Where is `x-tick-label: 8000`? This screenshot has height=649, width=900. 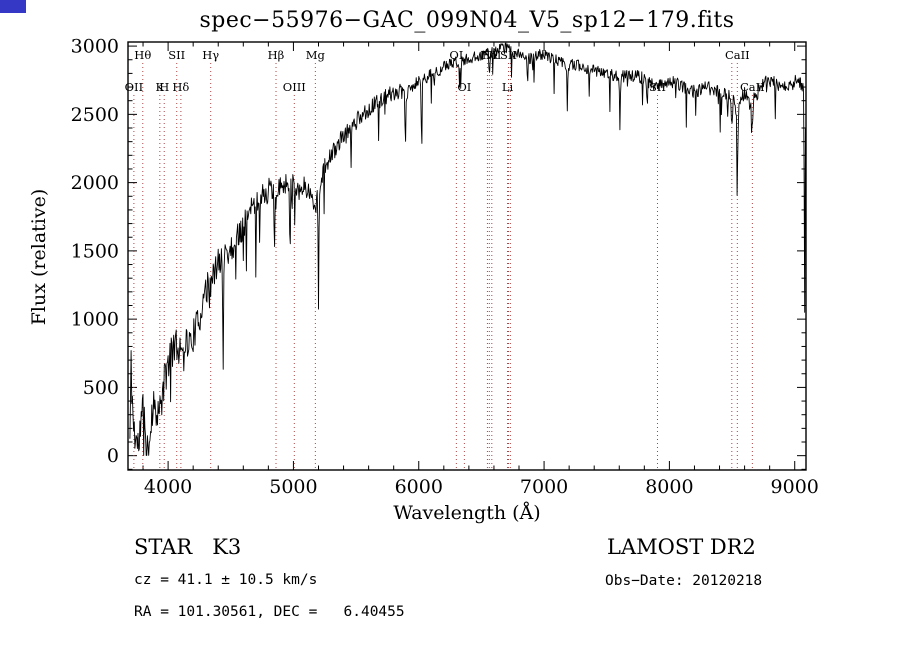
x-tick-label: 8000 is located at coordinates (669, 487).